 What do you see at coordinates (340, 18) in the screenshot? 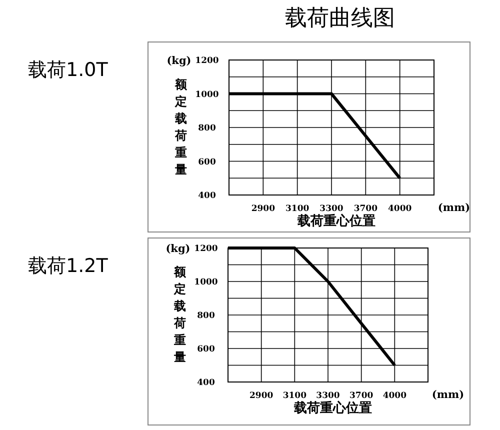
I see `chart-title: 载荷曲线图` at bounding box center [340, 18].